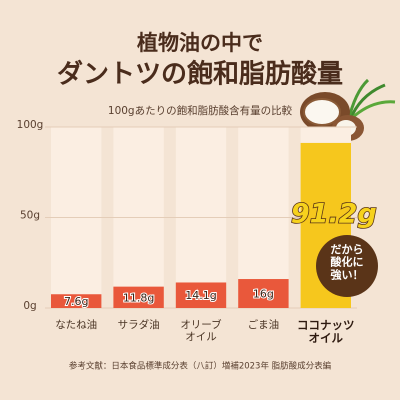  I want to click on chart-subtitle: ダントツの飽和脂肪酸量, so click(200, 74).